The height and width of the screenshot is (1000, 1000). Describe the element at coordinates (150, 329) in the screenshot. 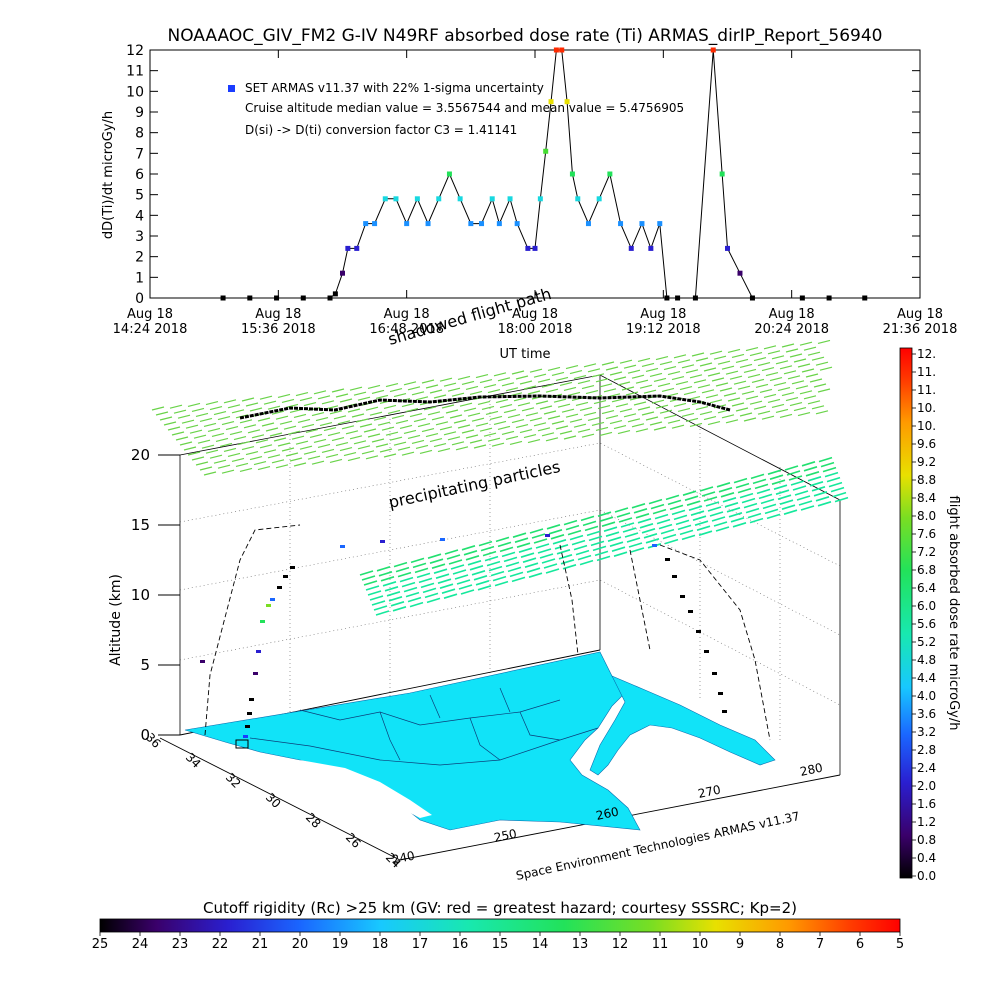

I see `ts-xtick-label-time: 14:24 2018` at that location.